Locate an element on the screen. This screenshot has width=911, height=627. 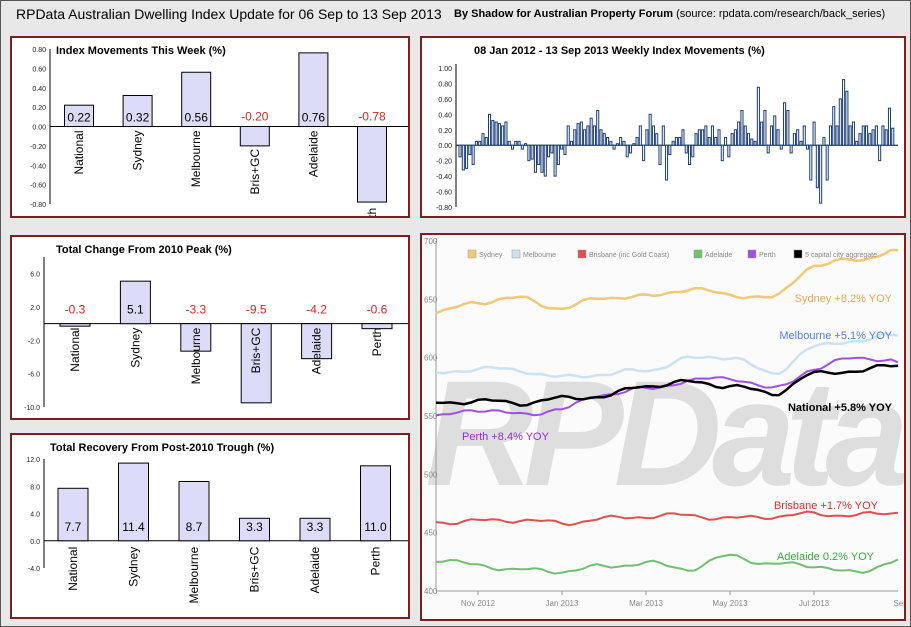
y-tick-label: 2.0 is located at coordinates (35, 308).